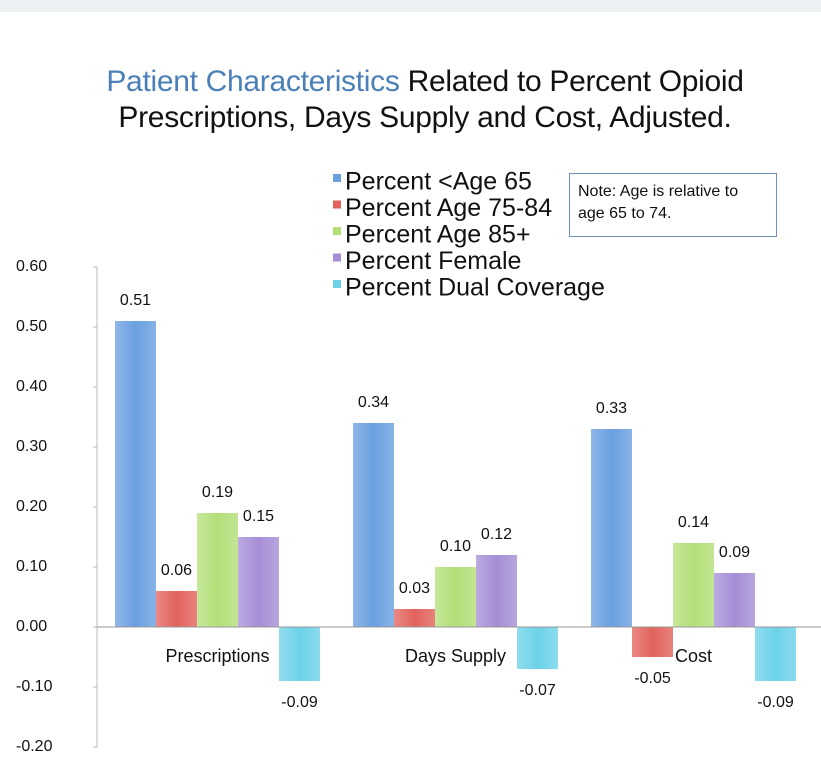  I want to click on y-tick-label: 0.30, so click(31, 446).